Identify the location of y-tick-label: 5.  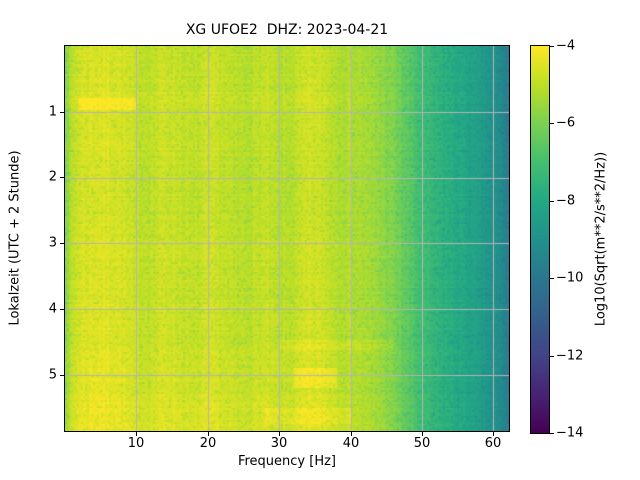
(52, 375).